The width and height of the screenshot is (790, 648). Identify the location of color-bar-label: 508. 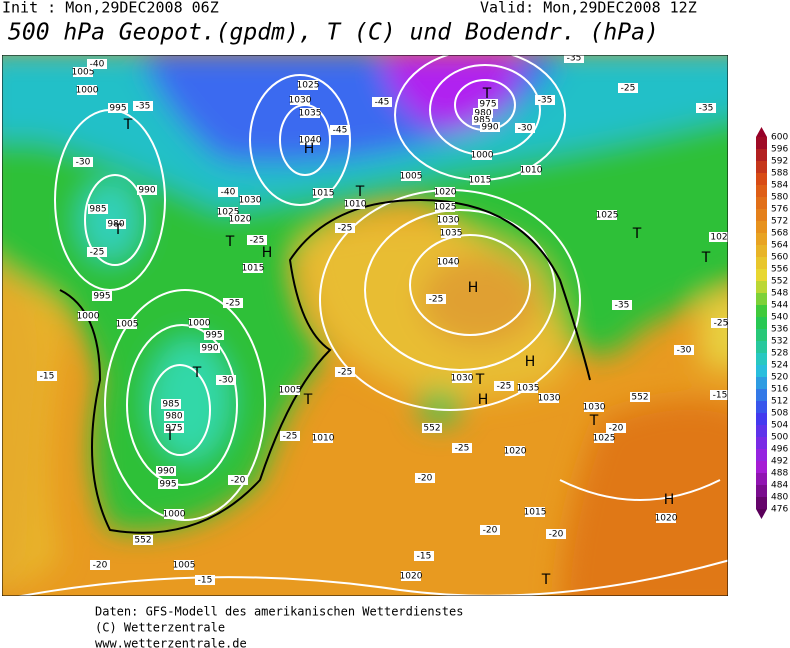
(779, 414).